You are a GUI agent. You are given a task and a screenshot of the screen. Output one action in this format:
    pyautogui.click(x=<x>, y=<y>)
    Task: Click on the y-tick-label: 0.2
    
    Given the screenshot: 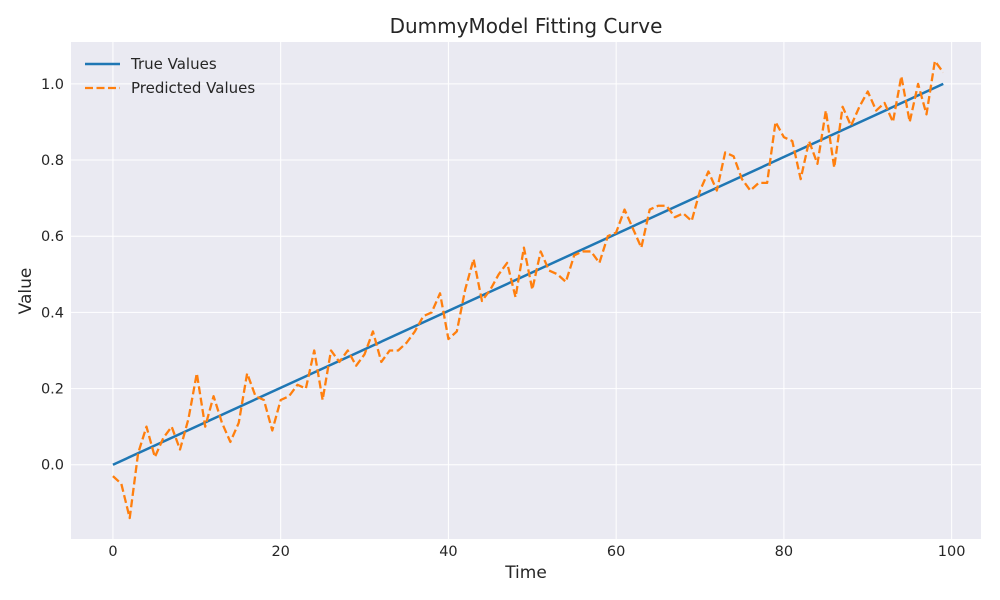 What is the action you would take?
    pyautogui.click(x=52, y=390)
    